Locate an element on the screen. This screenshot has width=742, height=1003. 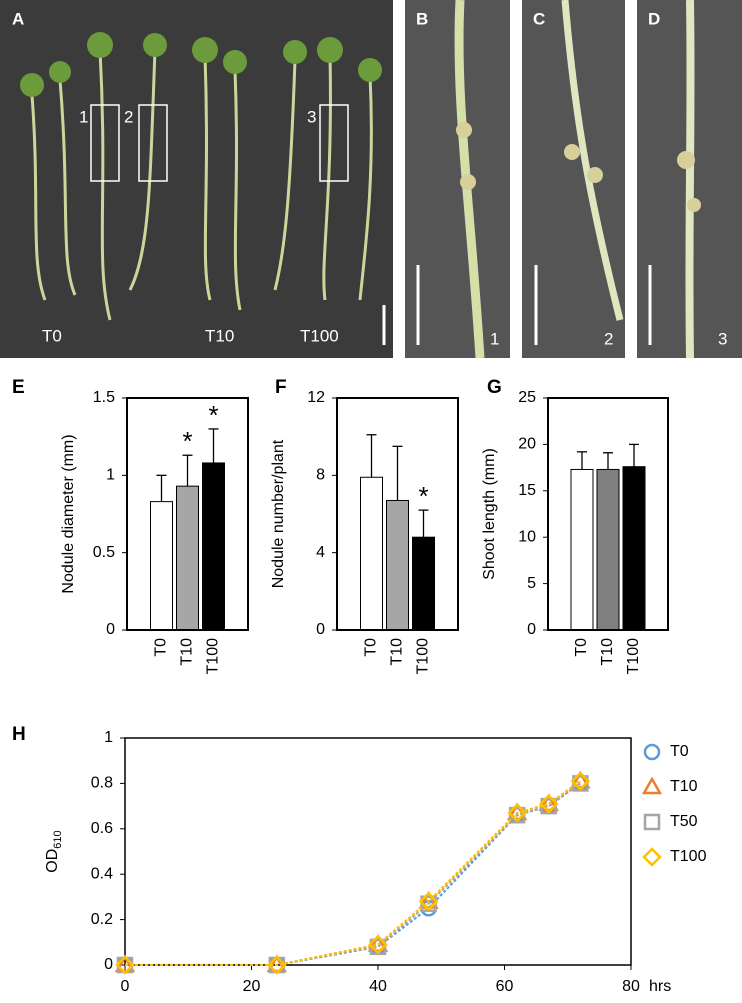
x-axis-label: hrs is located at coordinates (660, 986).